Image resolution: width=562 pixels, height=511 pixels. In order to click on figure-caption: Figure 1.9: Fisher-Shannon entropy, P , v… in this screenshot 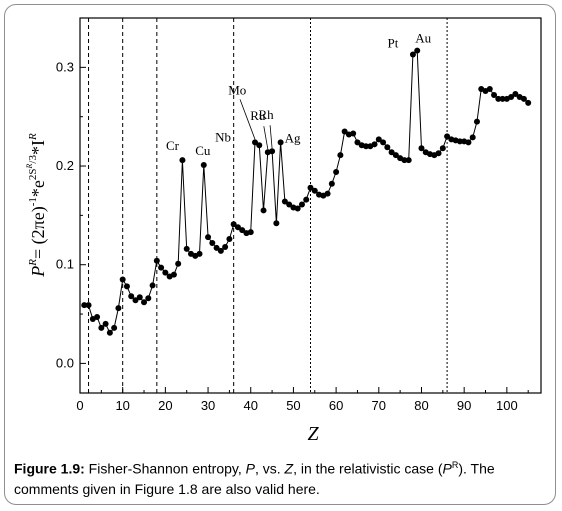, I will do `click(281, 477)`.